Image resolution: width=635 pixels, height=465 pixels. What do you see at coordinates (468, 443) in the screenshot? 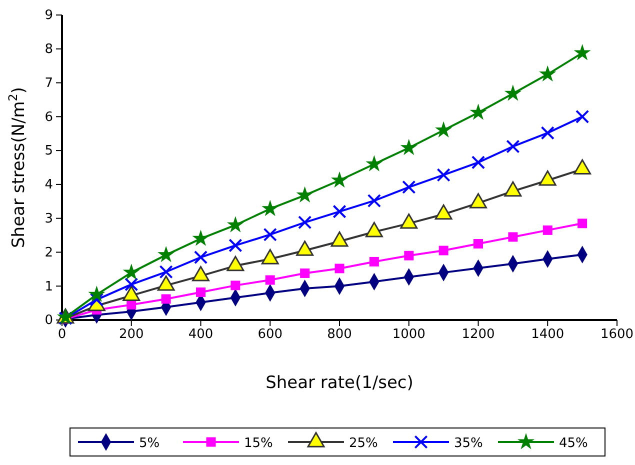
I see `legend-label: 35%` at bounding box center [468, 443].